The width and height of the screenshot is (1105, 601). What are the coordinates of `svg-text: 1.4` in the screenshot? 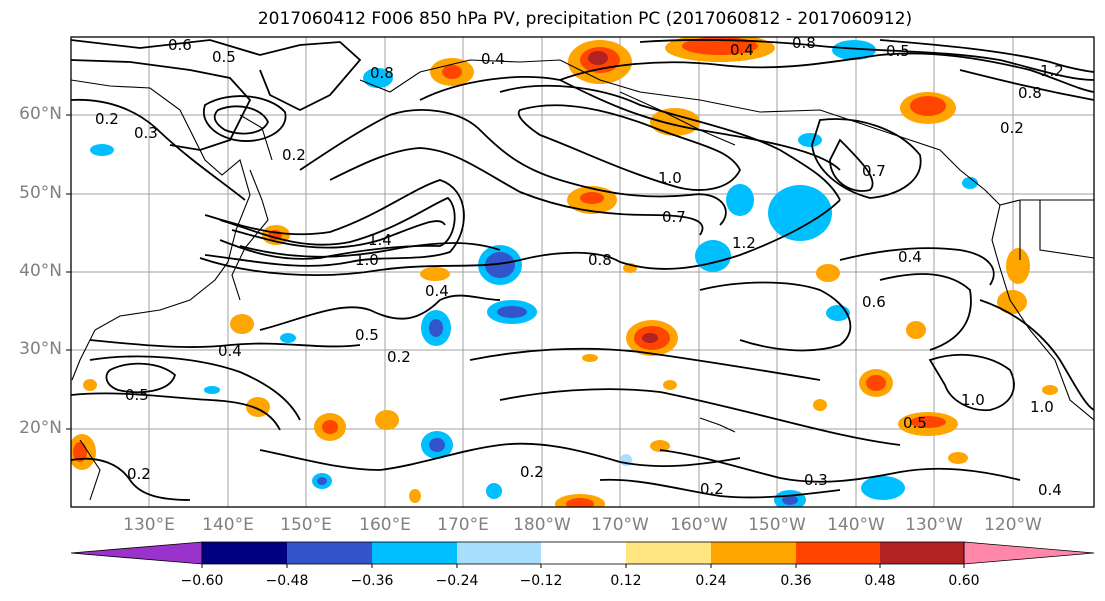 It's located at (380, 240).